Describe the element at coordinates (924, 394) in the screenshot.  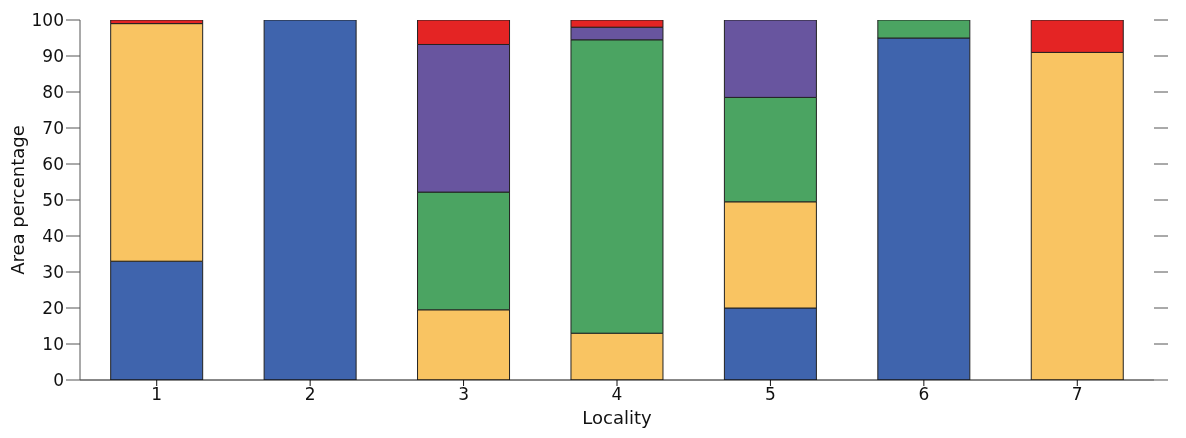
I see `x-tick-label: 6` at that location.